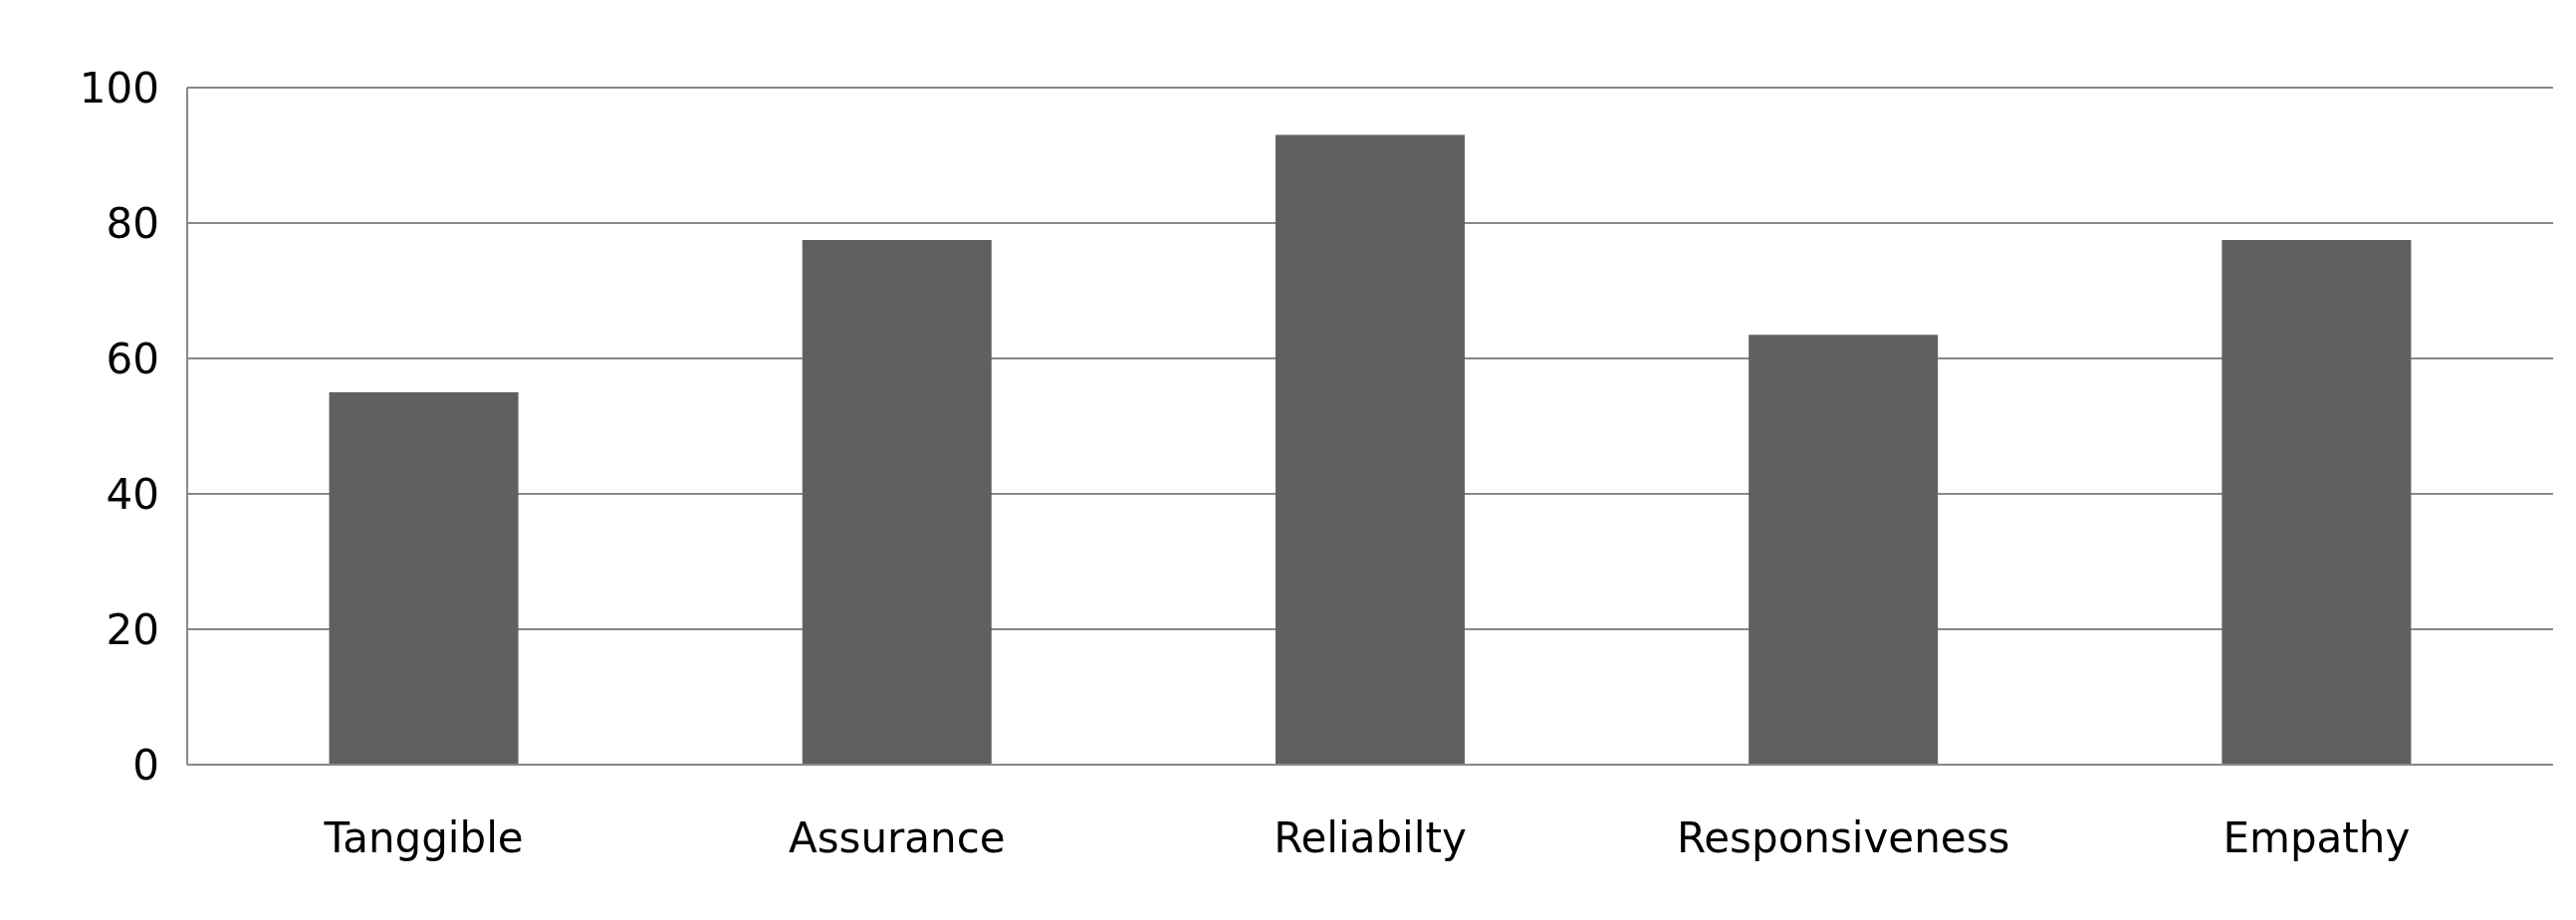 The image size is (2576, 920). I want to click on x-tick-label: Tanggible, so click(423, 837).